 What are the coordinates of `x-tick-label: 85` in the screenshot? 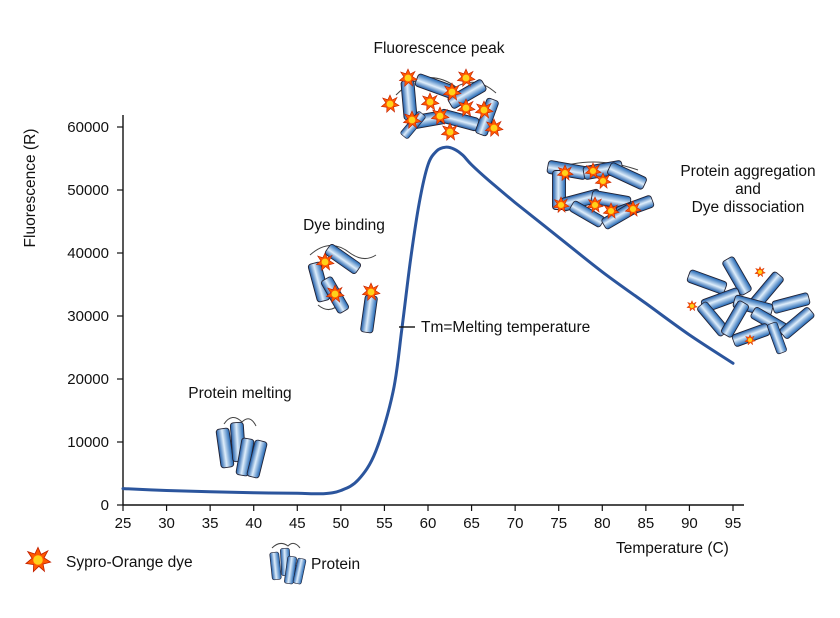 It's located at (646, 523).